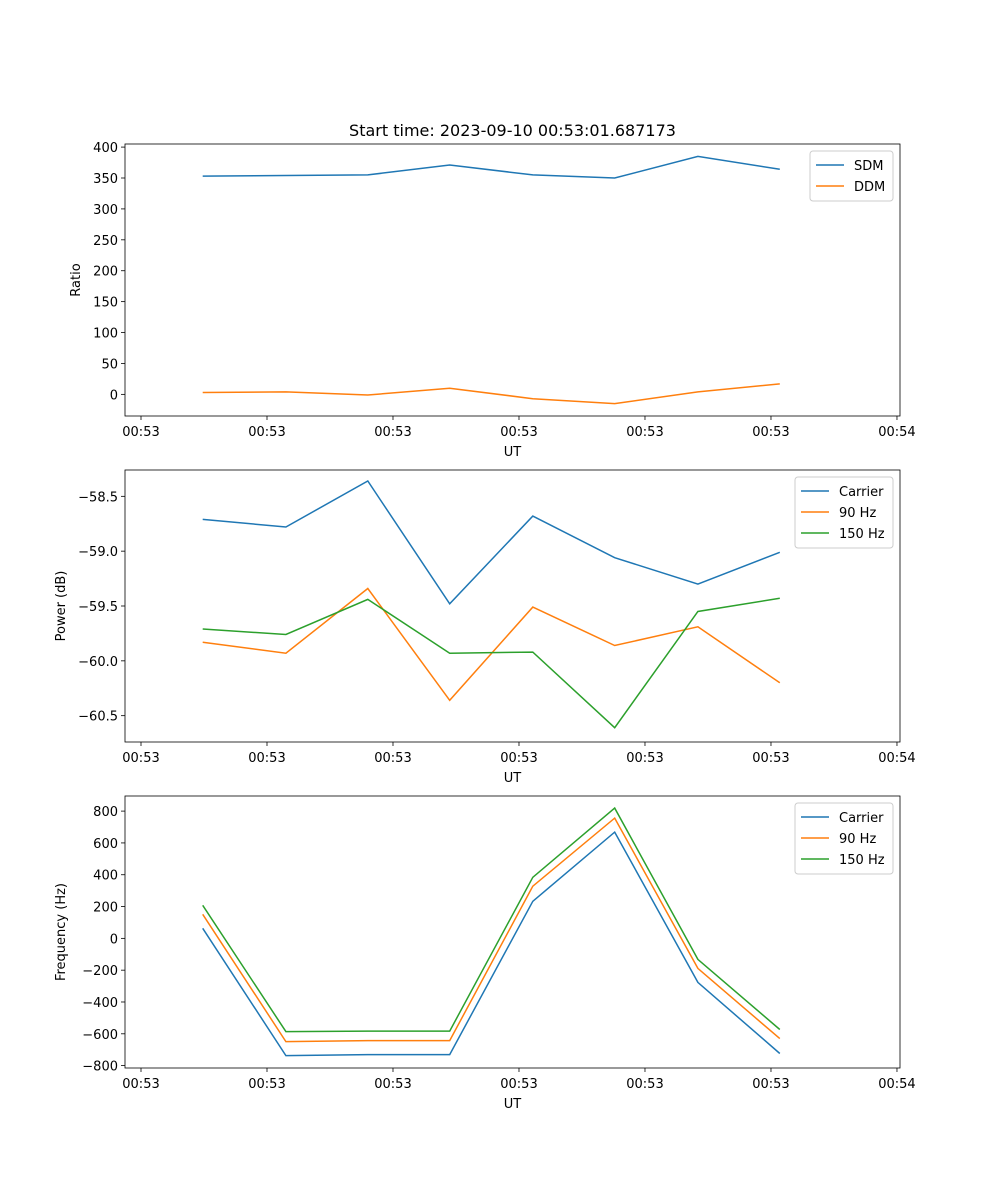 The image size is (1000, 1200). What do you see at coordinates (61, 932) in the screenshot?
I see `y-axis-label: Frequency (Hz)` at bounding box center [61, 932].